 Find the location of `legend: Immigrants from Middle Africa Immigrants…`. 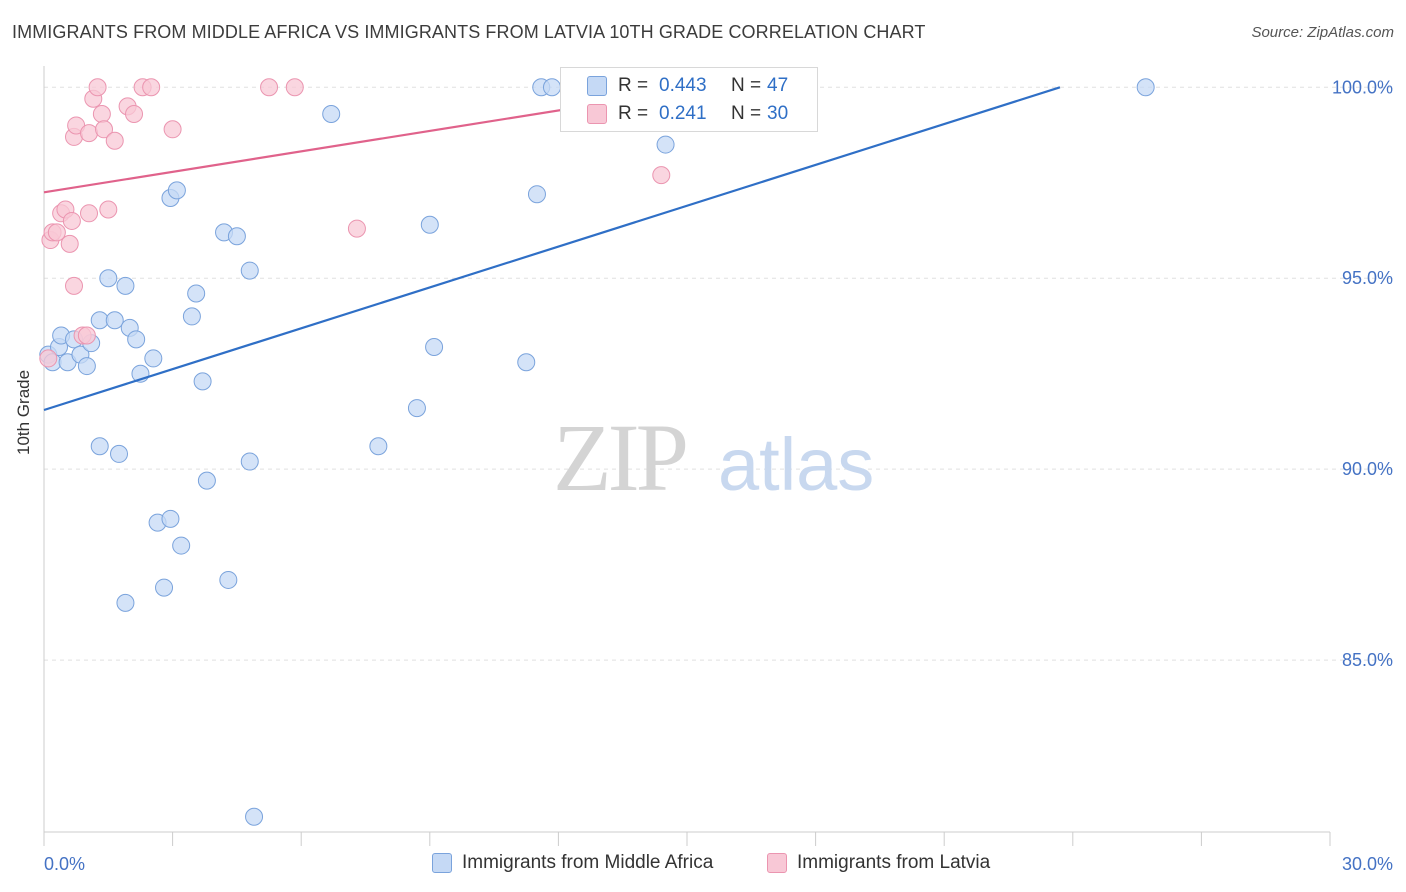

legend: Immigrants from Middle Africa Immigrants… is located at coordinates (703, 865).